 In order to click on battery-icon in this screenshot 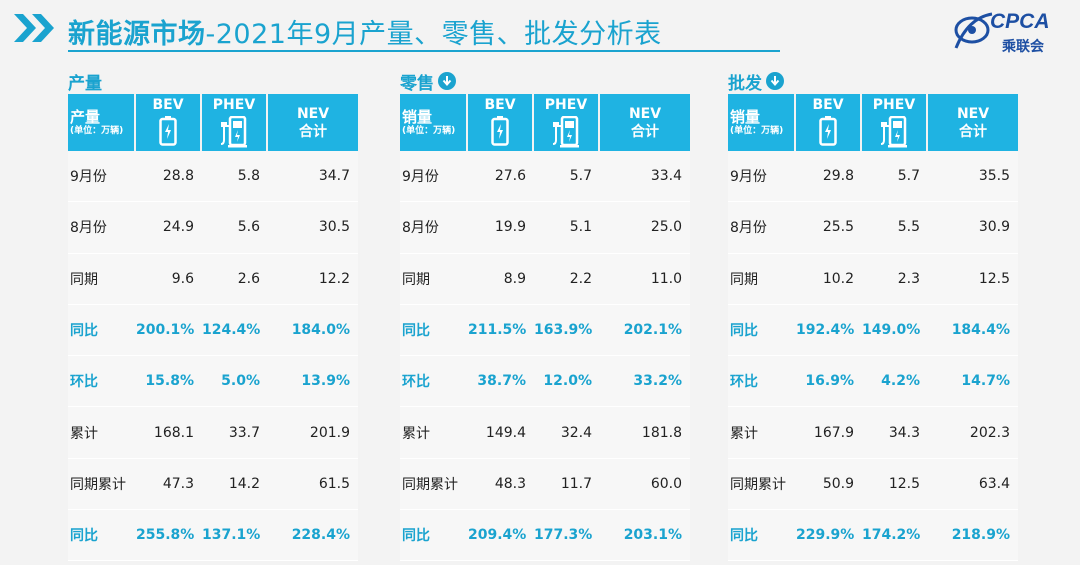, I will do `click(828, 131)`.